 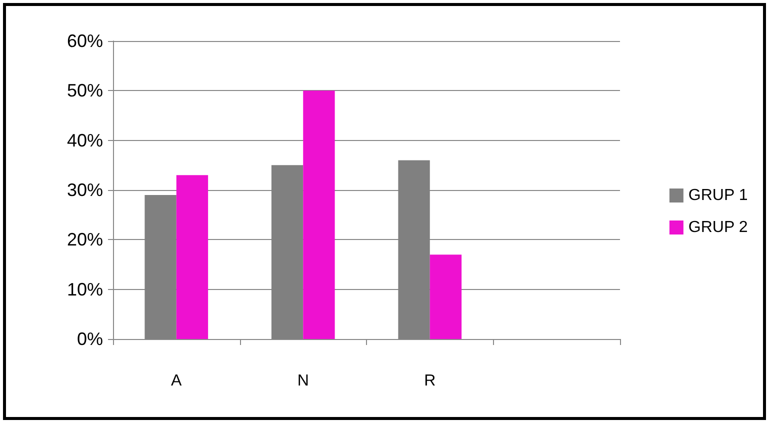 What do you see at coordinates (84, 190) in the screenshot?
I see `y-tick-label: 30%` at bounding box center [84, 190].